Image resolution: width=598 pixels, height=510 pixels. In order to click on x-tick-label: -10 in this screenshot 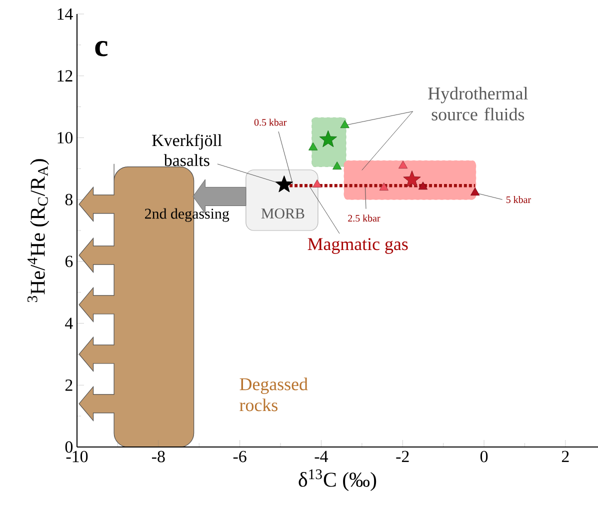, I will do `click(77, 456)`.